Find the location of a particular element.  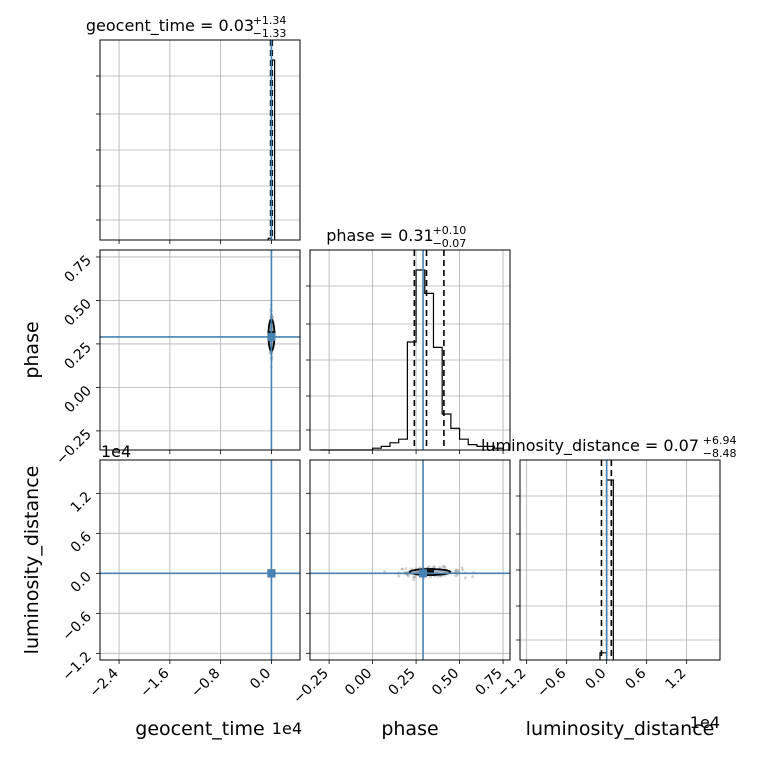

x-tick-label: 0.6 is located at coordinates (635, 678).